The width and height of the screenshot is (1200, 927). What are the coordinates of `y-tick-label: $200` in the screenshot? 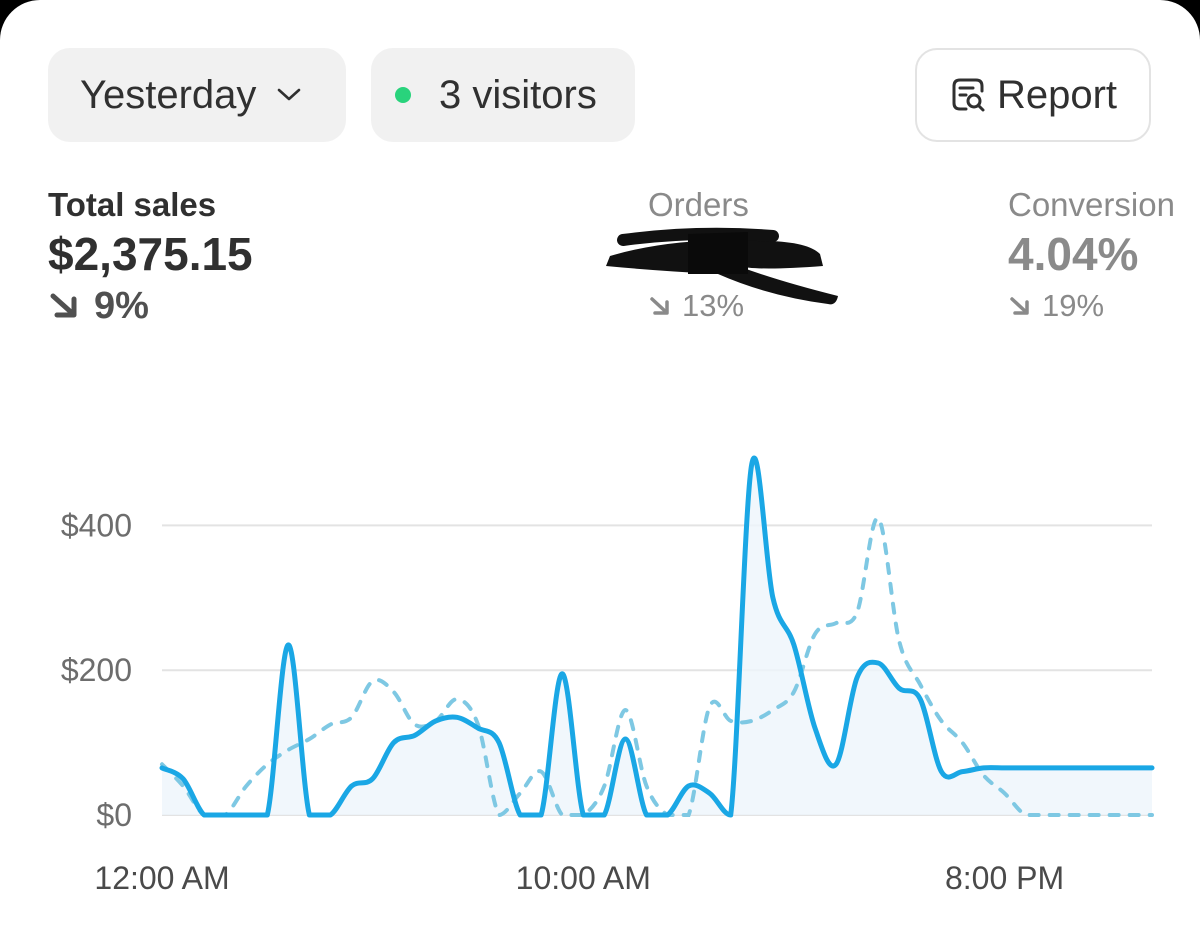 It's located at (96, 670).